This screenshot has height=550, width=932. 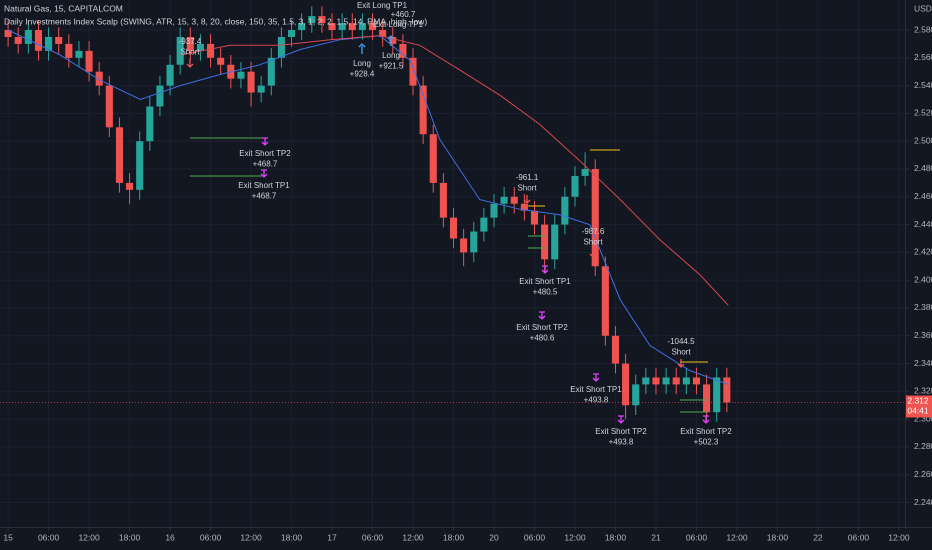 I want to click on y-tick-label: 2.260, so click(x=923, y=474).